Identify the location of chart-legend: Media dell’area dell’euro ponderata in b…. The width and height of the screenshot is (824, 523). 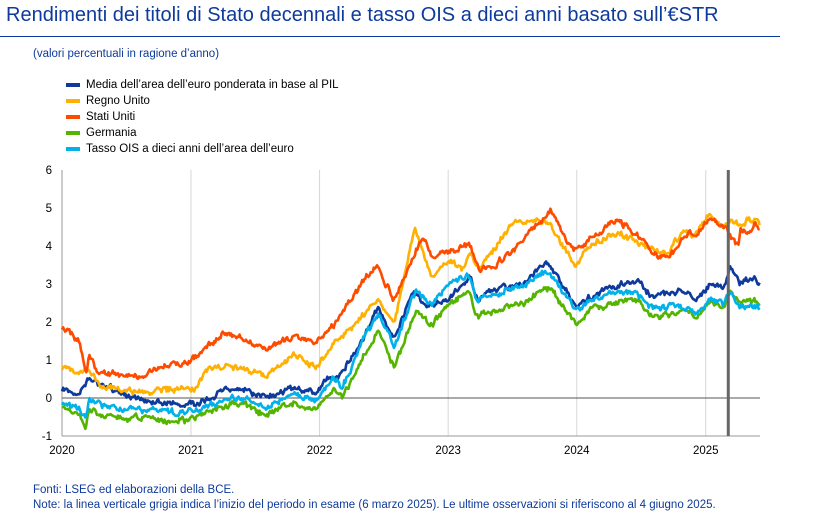
(202, 117).